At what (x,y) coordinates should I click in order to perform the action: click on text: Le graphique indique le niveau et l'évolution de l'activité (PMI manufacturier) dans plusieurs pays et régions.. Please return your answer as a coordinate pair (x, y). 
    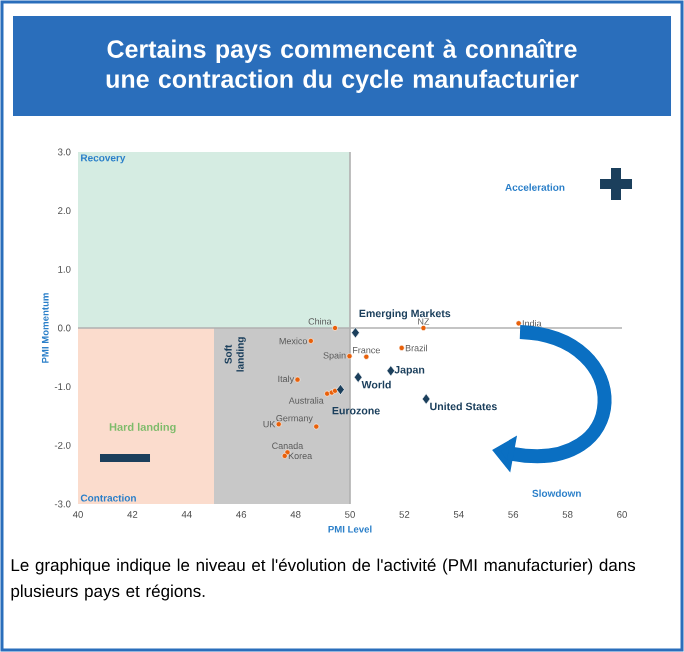
    Looking at the image, I should click on (323, 579).